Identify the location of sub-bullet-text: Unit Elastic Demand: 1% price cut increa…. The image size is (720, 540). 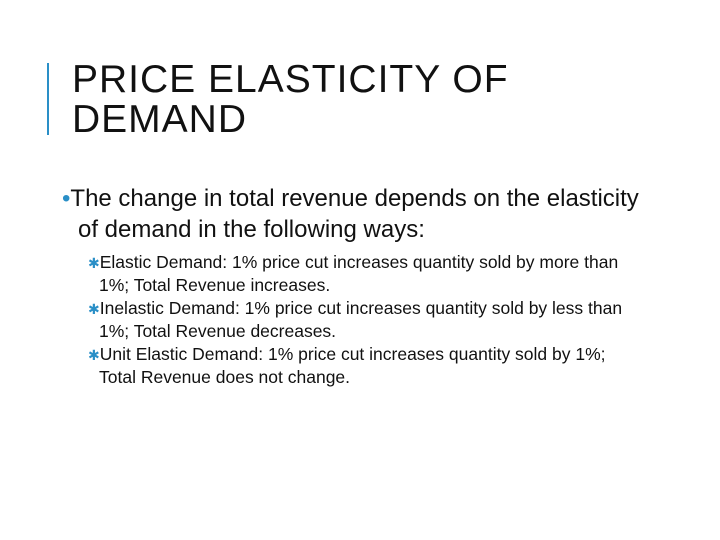
(352, 365).